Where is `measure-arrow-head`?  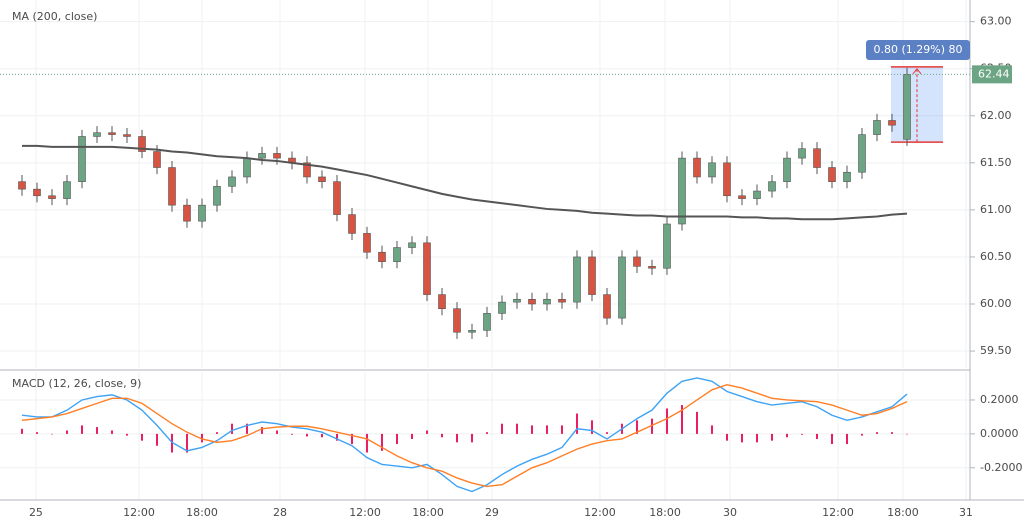
measure-arrow-head is located at coordinates (917, 71).